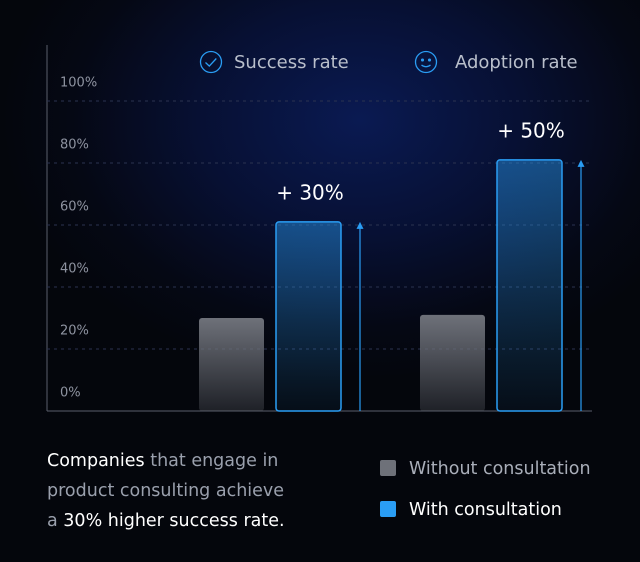 This screenshot has height=562, width=640. What do you see at coordinates (74, 331) in the screenshot?
I see `y-tick-label: 20%` at bounding box center [74, 331].